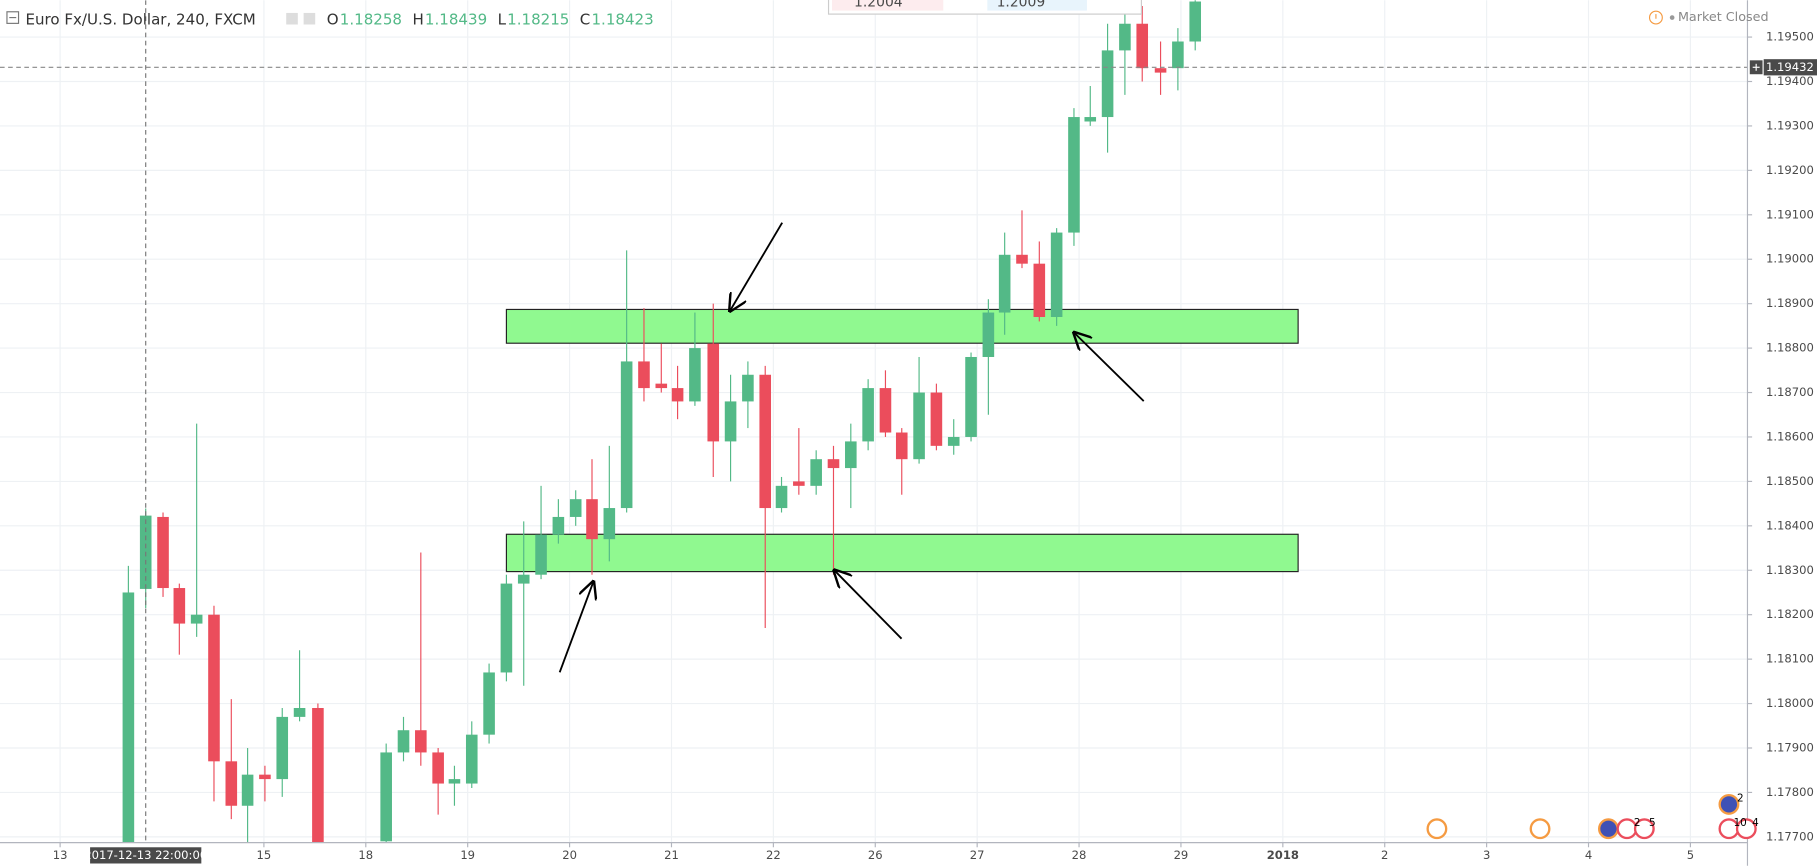 This screenshot has height=866, width=1817. Describe the element at coordinates (773, 855) in the screenshot. I see `x-tick-label: 22` at that location.